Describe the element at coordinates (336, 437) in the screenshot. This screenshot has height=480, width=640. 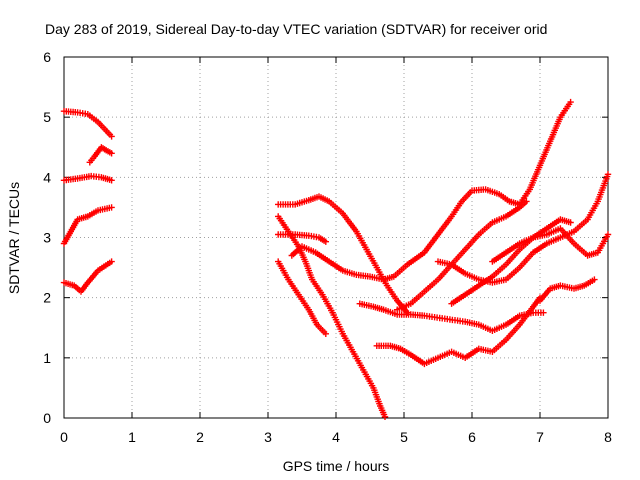
I see `x-tick-label: 4` at that location.